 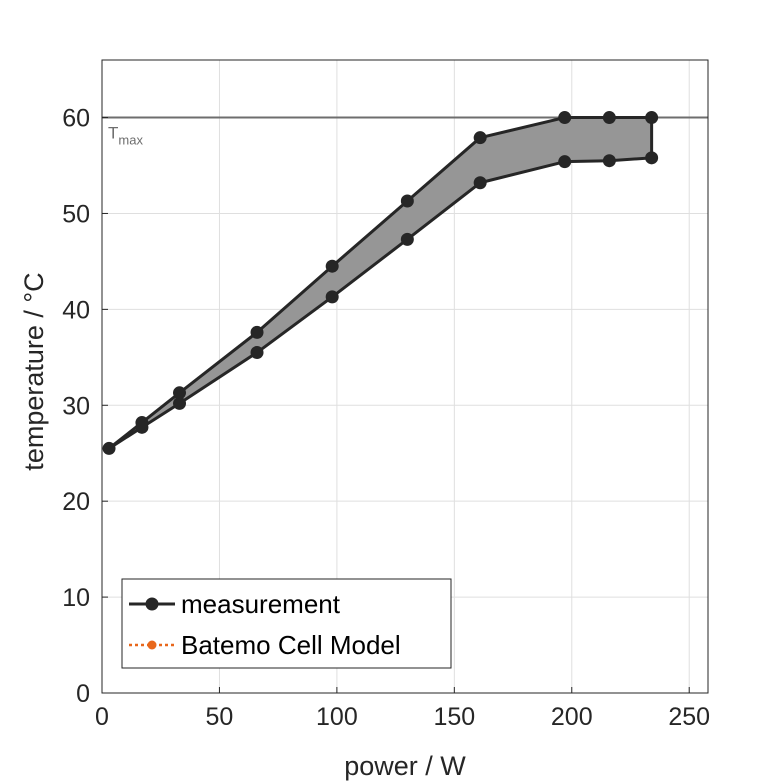 I want to click on y-axis-label: temperature / °C, so click(x=34, y=371).